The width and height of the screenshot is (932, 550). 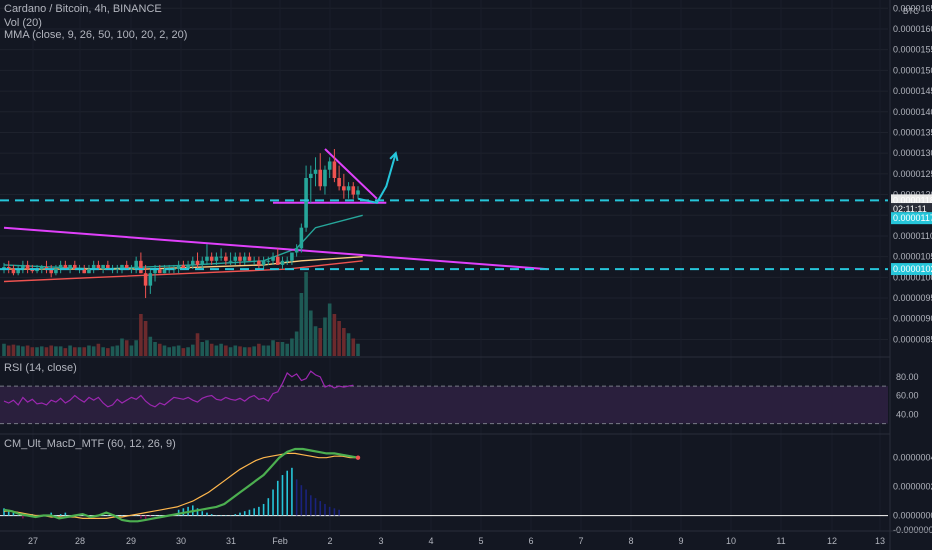 I want to click on currency-label: BTC, so click(x=911, y=11).